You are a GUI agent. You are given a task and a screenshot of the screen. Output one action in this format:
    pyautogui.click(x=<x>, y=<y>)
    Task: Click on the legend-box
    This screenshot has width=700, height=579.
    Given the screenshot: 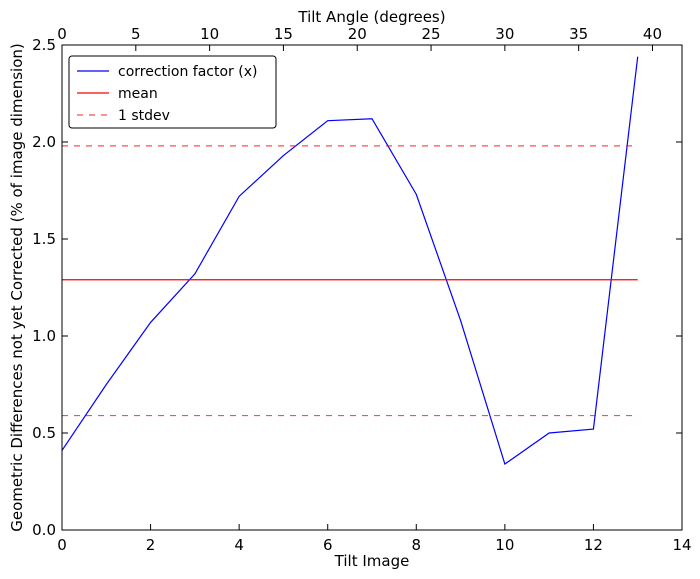 What is the action you would take?
    pyautogui.click(x=172, y=92)
    